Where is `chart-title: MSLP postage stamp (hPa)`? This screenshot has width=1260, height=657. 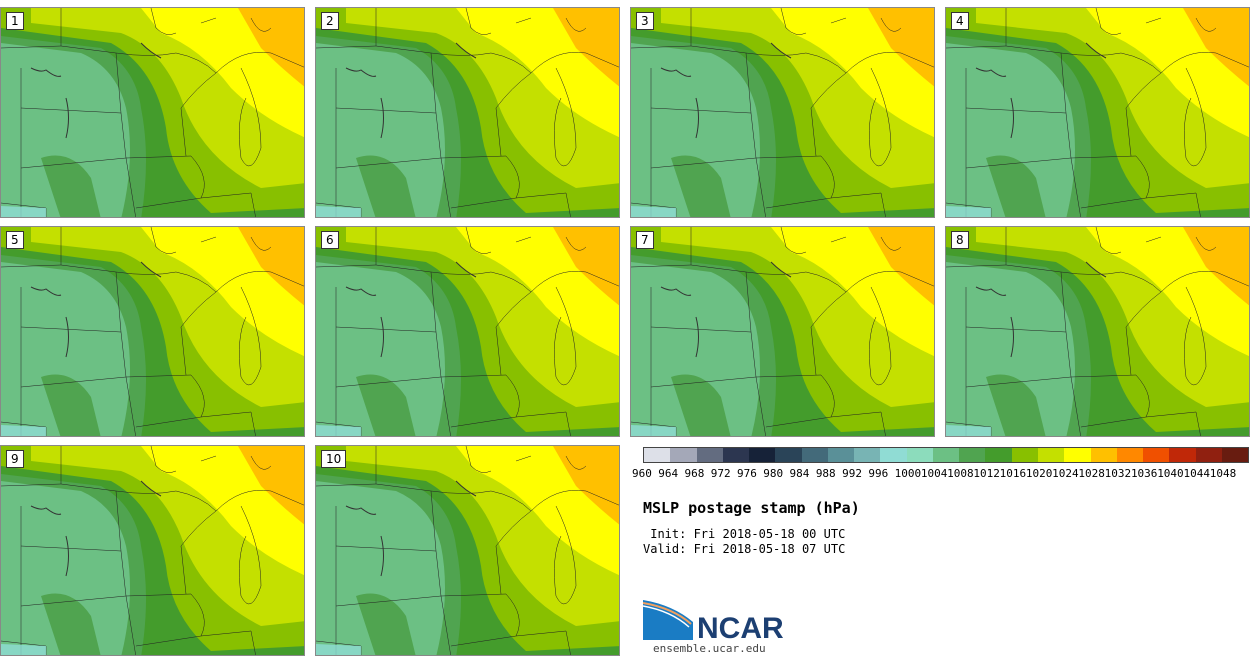 chart-title: MSLP postage stamp (hPa) is located at coordinates (751, 508).